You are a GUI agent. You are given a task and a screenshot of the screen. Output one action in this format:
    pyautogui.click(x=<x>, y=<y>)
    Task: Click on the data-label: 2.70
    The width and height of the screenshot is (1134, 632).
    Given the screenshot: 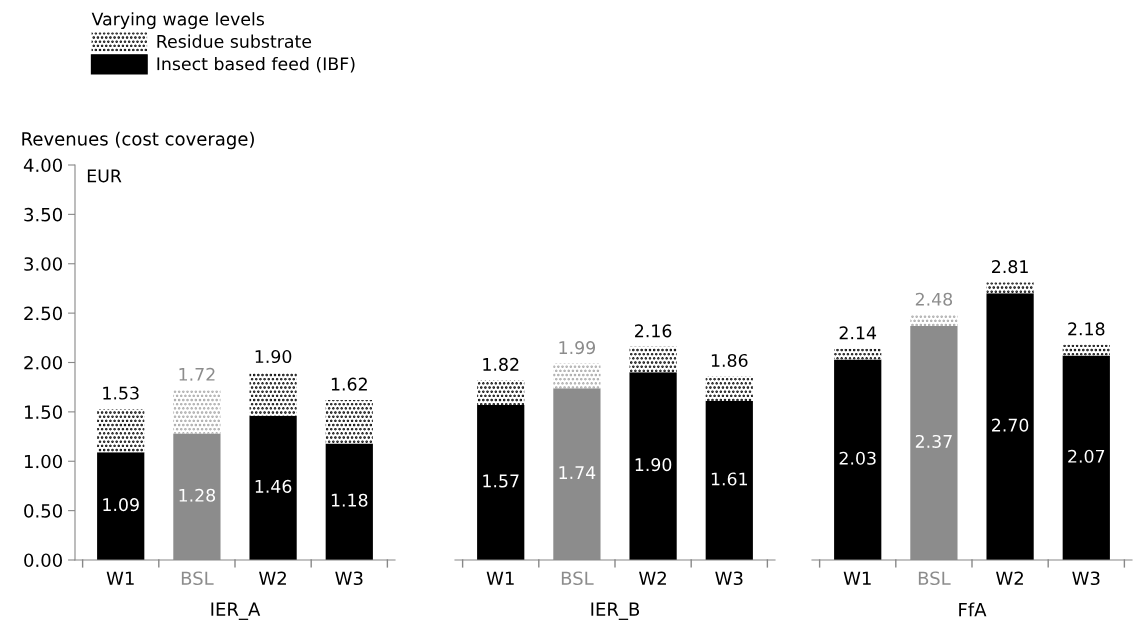 What is the action you would take?
    pyautogui.click(x=1010, y=425)
    